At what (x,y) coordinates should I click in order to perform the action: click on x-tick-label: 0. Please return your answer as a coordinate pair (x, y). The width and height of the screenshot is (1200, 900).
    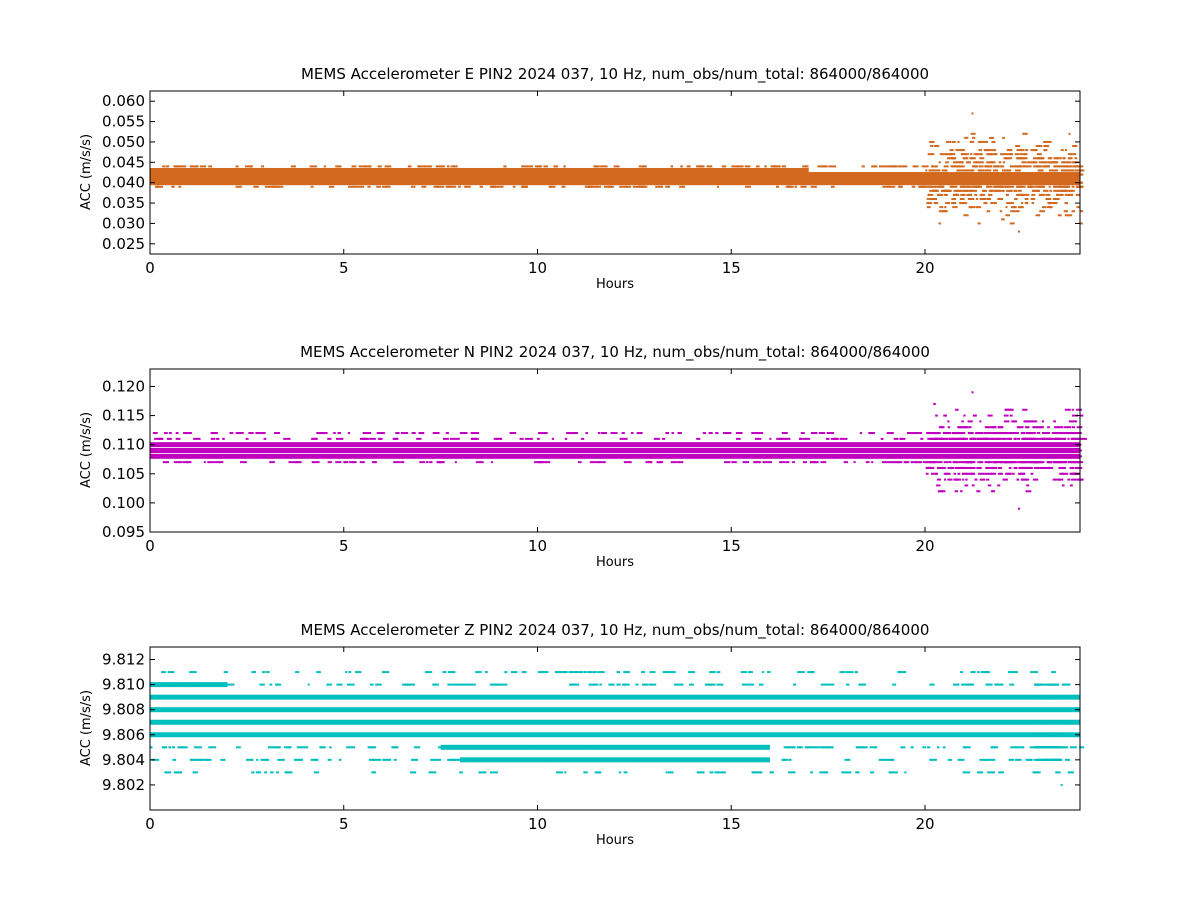
    Looking at the image, I should click on (150, 824).